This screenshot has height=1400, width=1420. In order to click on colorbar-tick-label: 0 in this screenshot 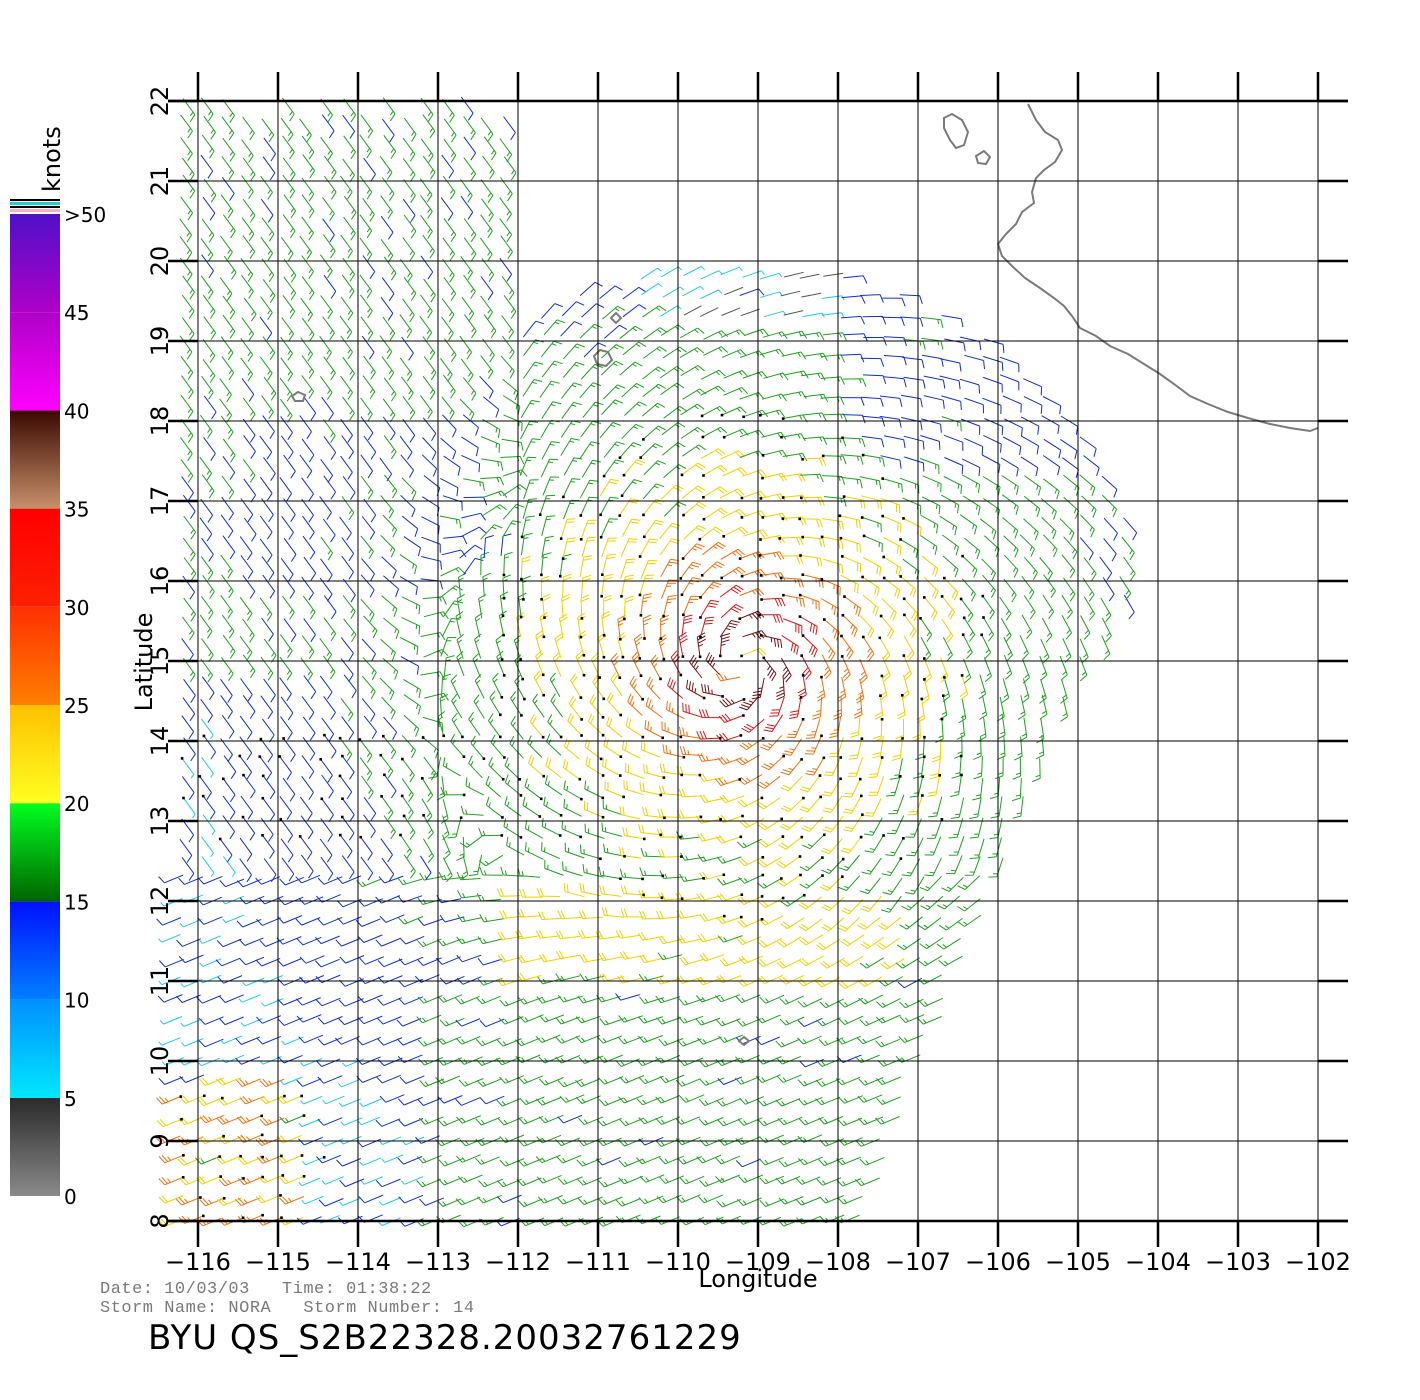, I will do `click(70, 1197)`.